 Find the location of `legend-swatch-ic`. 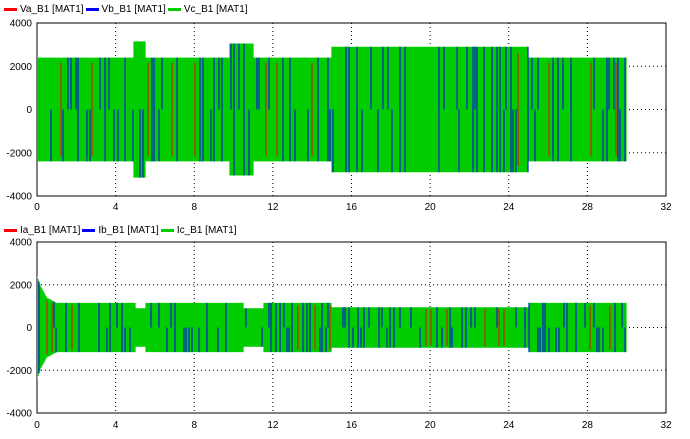

legend-swatch-ic is located at coordinates (167, 230).